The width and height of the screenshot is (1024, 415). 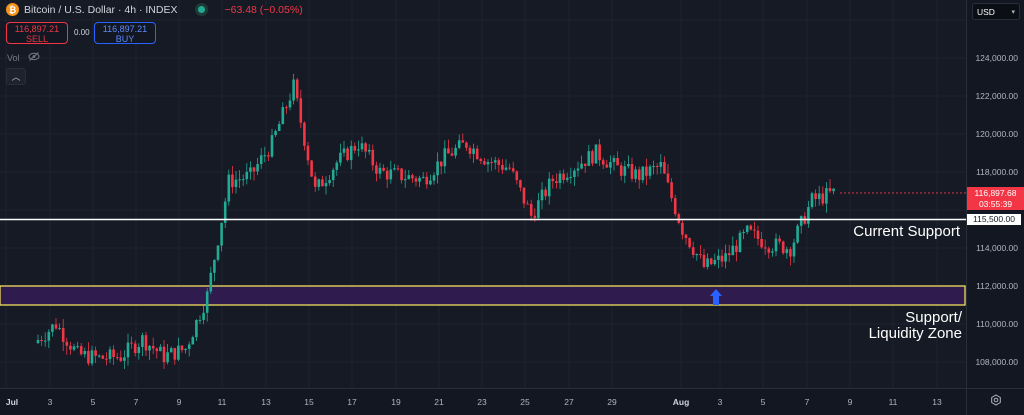 I want to click on price-label: 114,000.00, so click(x=997, y=248).